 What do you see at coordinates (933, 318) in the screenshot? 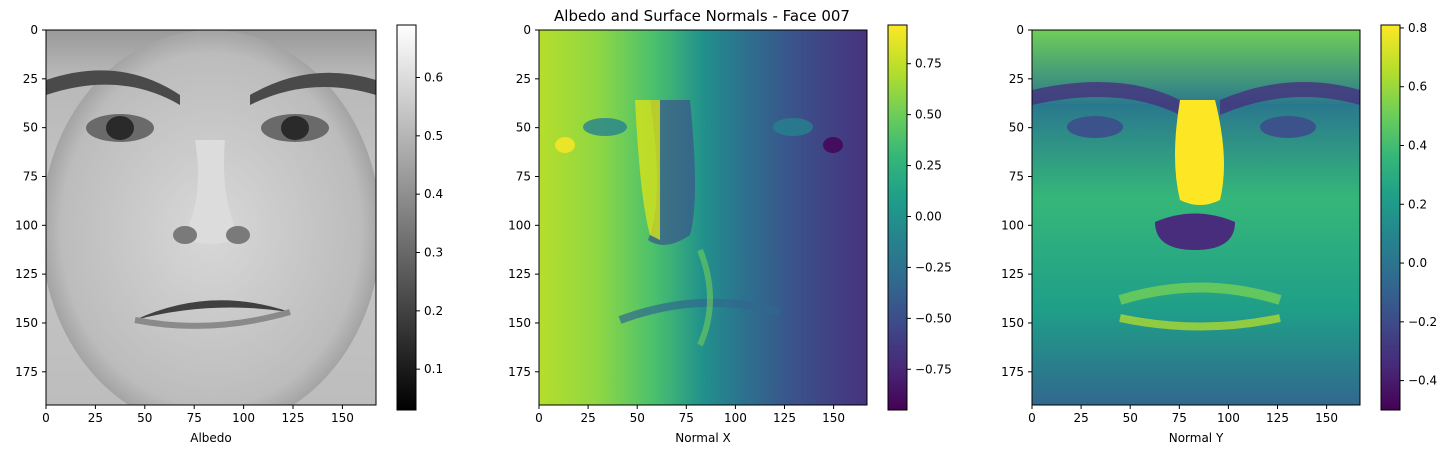
I see `colorbar-tick-label: −0.50` at bounding box center [933, 318].